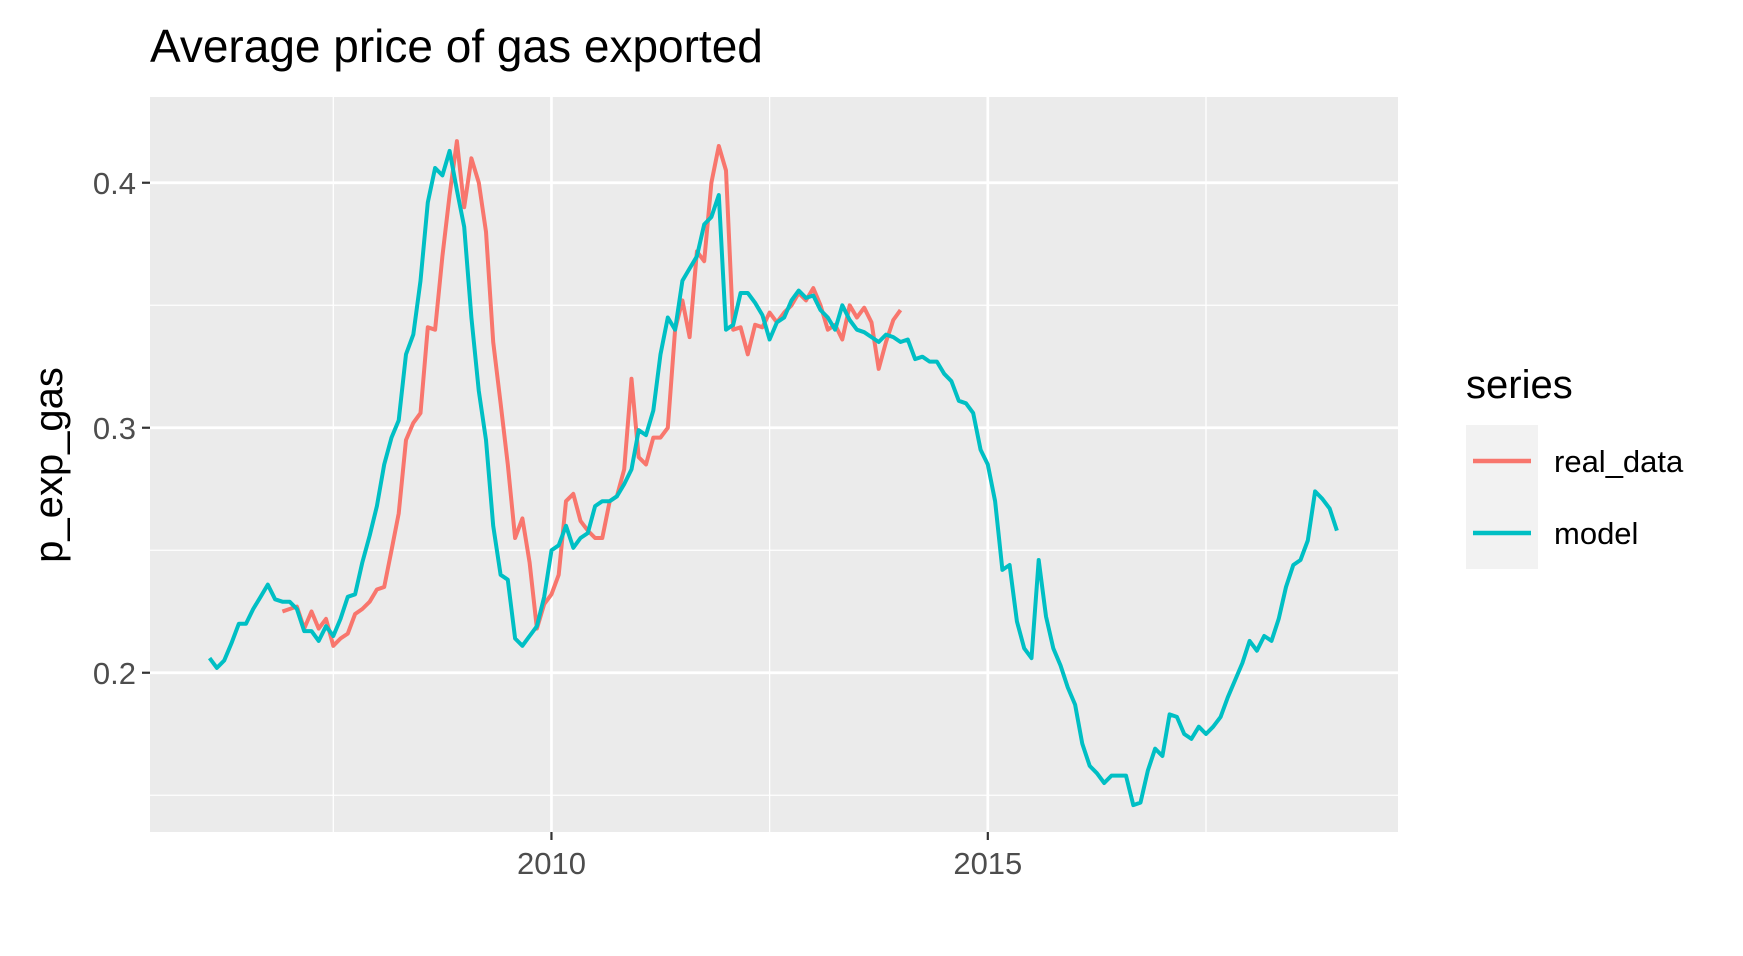  Describe the element at coordinates (114, 428) in the screenshot. I see `y-tick-label: 0.3` at that location.